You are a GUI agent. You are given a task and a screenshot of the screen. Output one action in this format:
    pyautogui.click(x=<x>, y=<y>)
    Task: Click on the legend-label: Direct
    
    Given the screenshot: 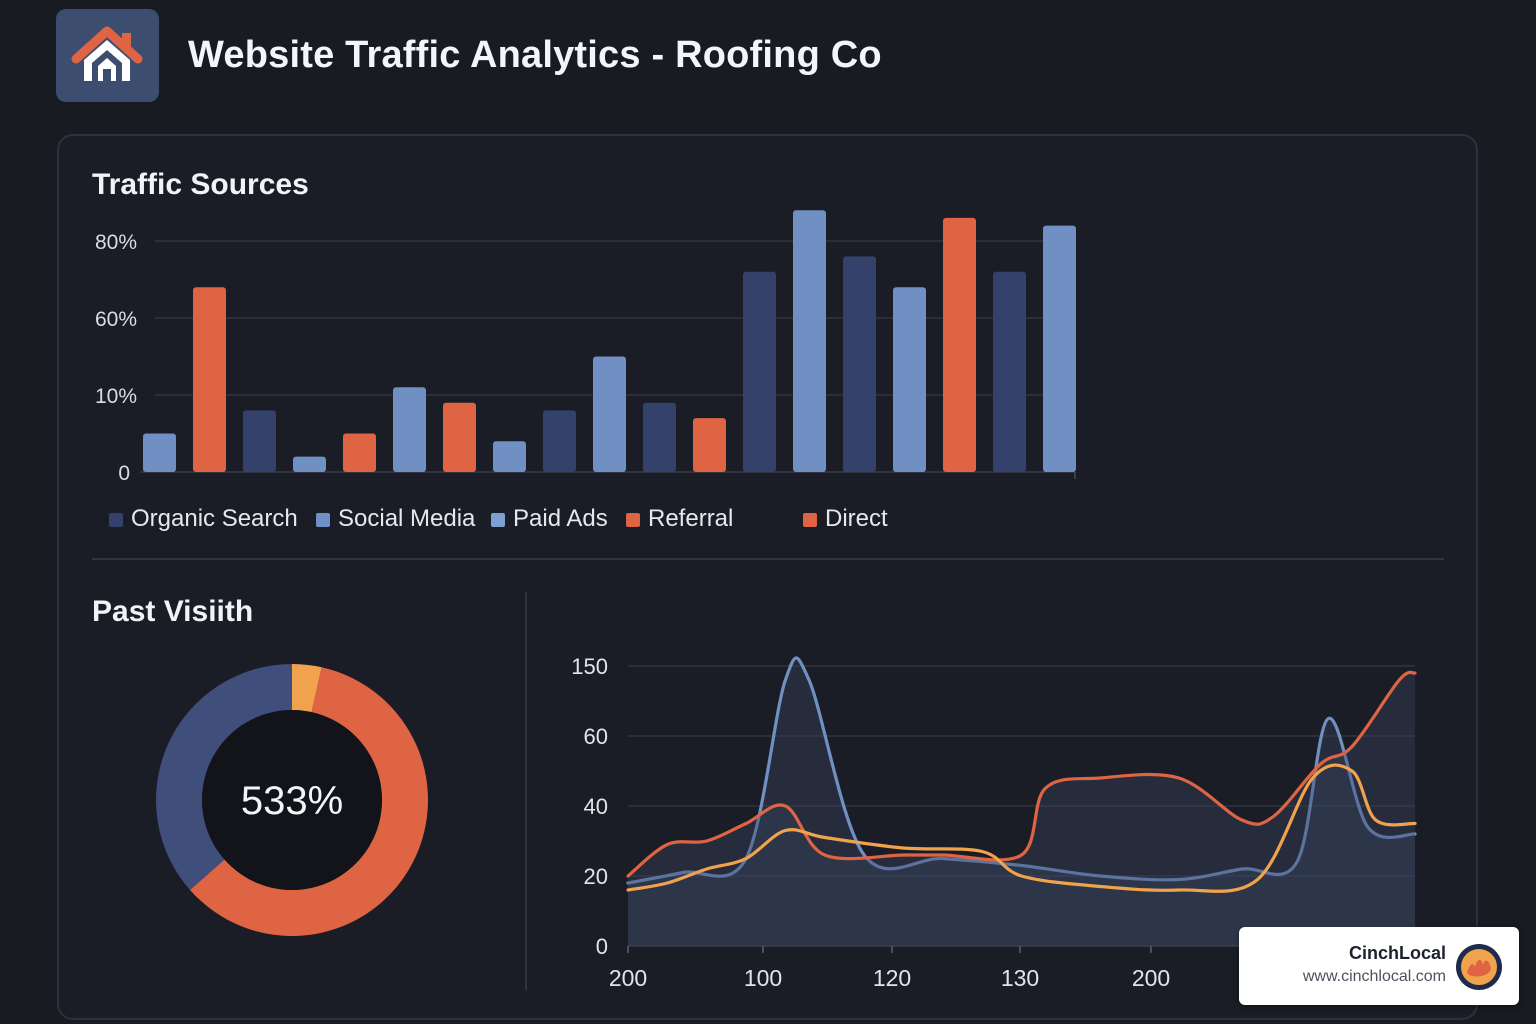 What is the action you would take?
    pyautogui.click(x=856, y=518)
    